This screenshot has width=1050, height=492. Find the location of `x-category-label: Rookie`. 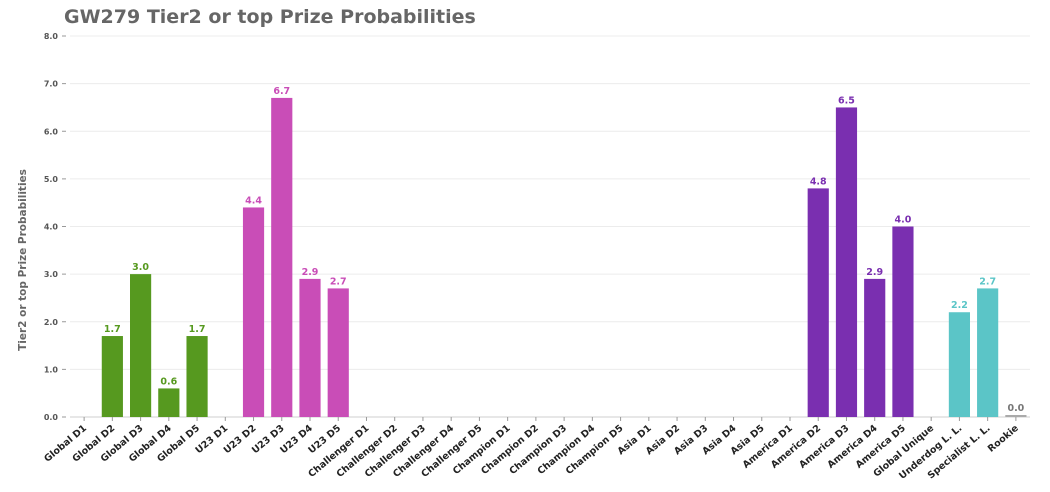

x-category-label: Rookie is located at coordinates (1003, 439).